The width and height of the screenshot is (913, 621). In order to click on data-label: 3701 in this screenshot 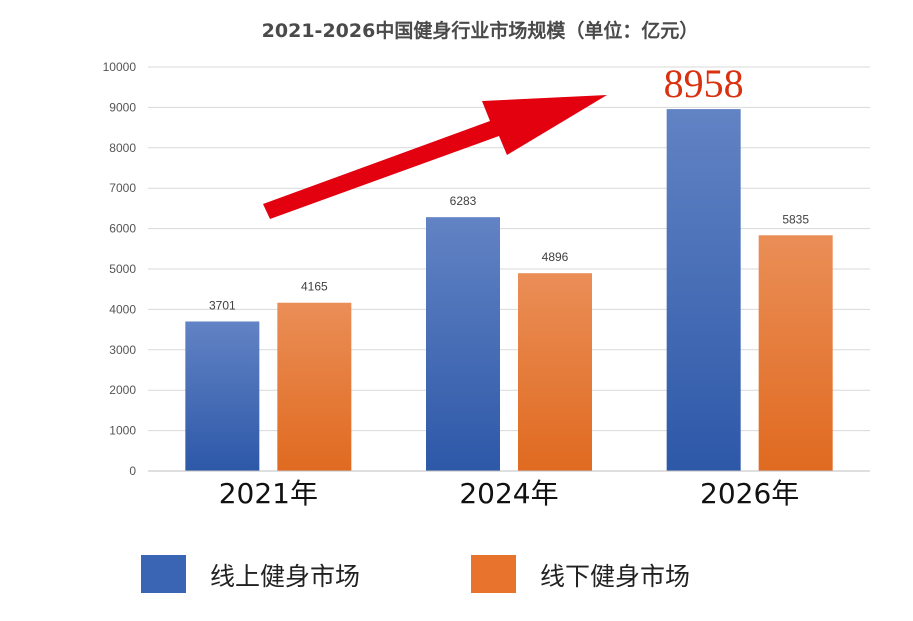, I will do `click(222, 305)`.